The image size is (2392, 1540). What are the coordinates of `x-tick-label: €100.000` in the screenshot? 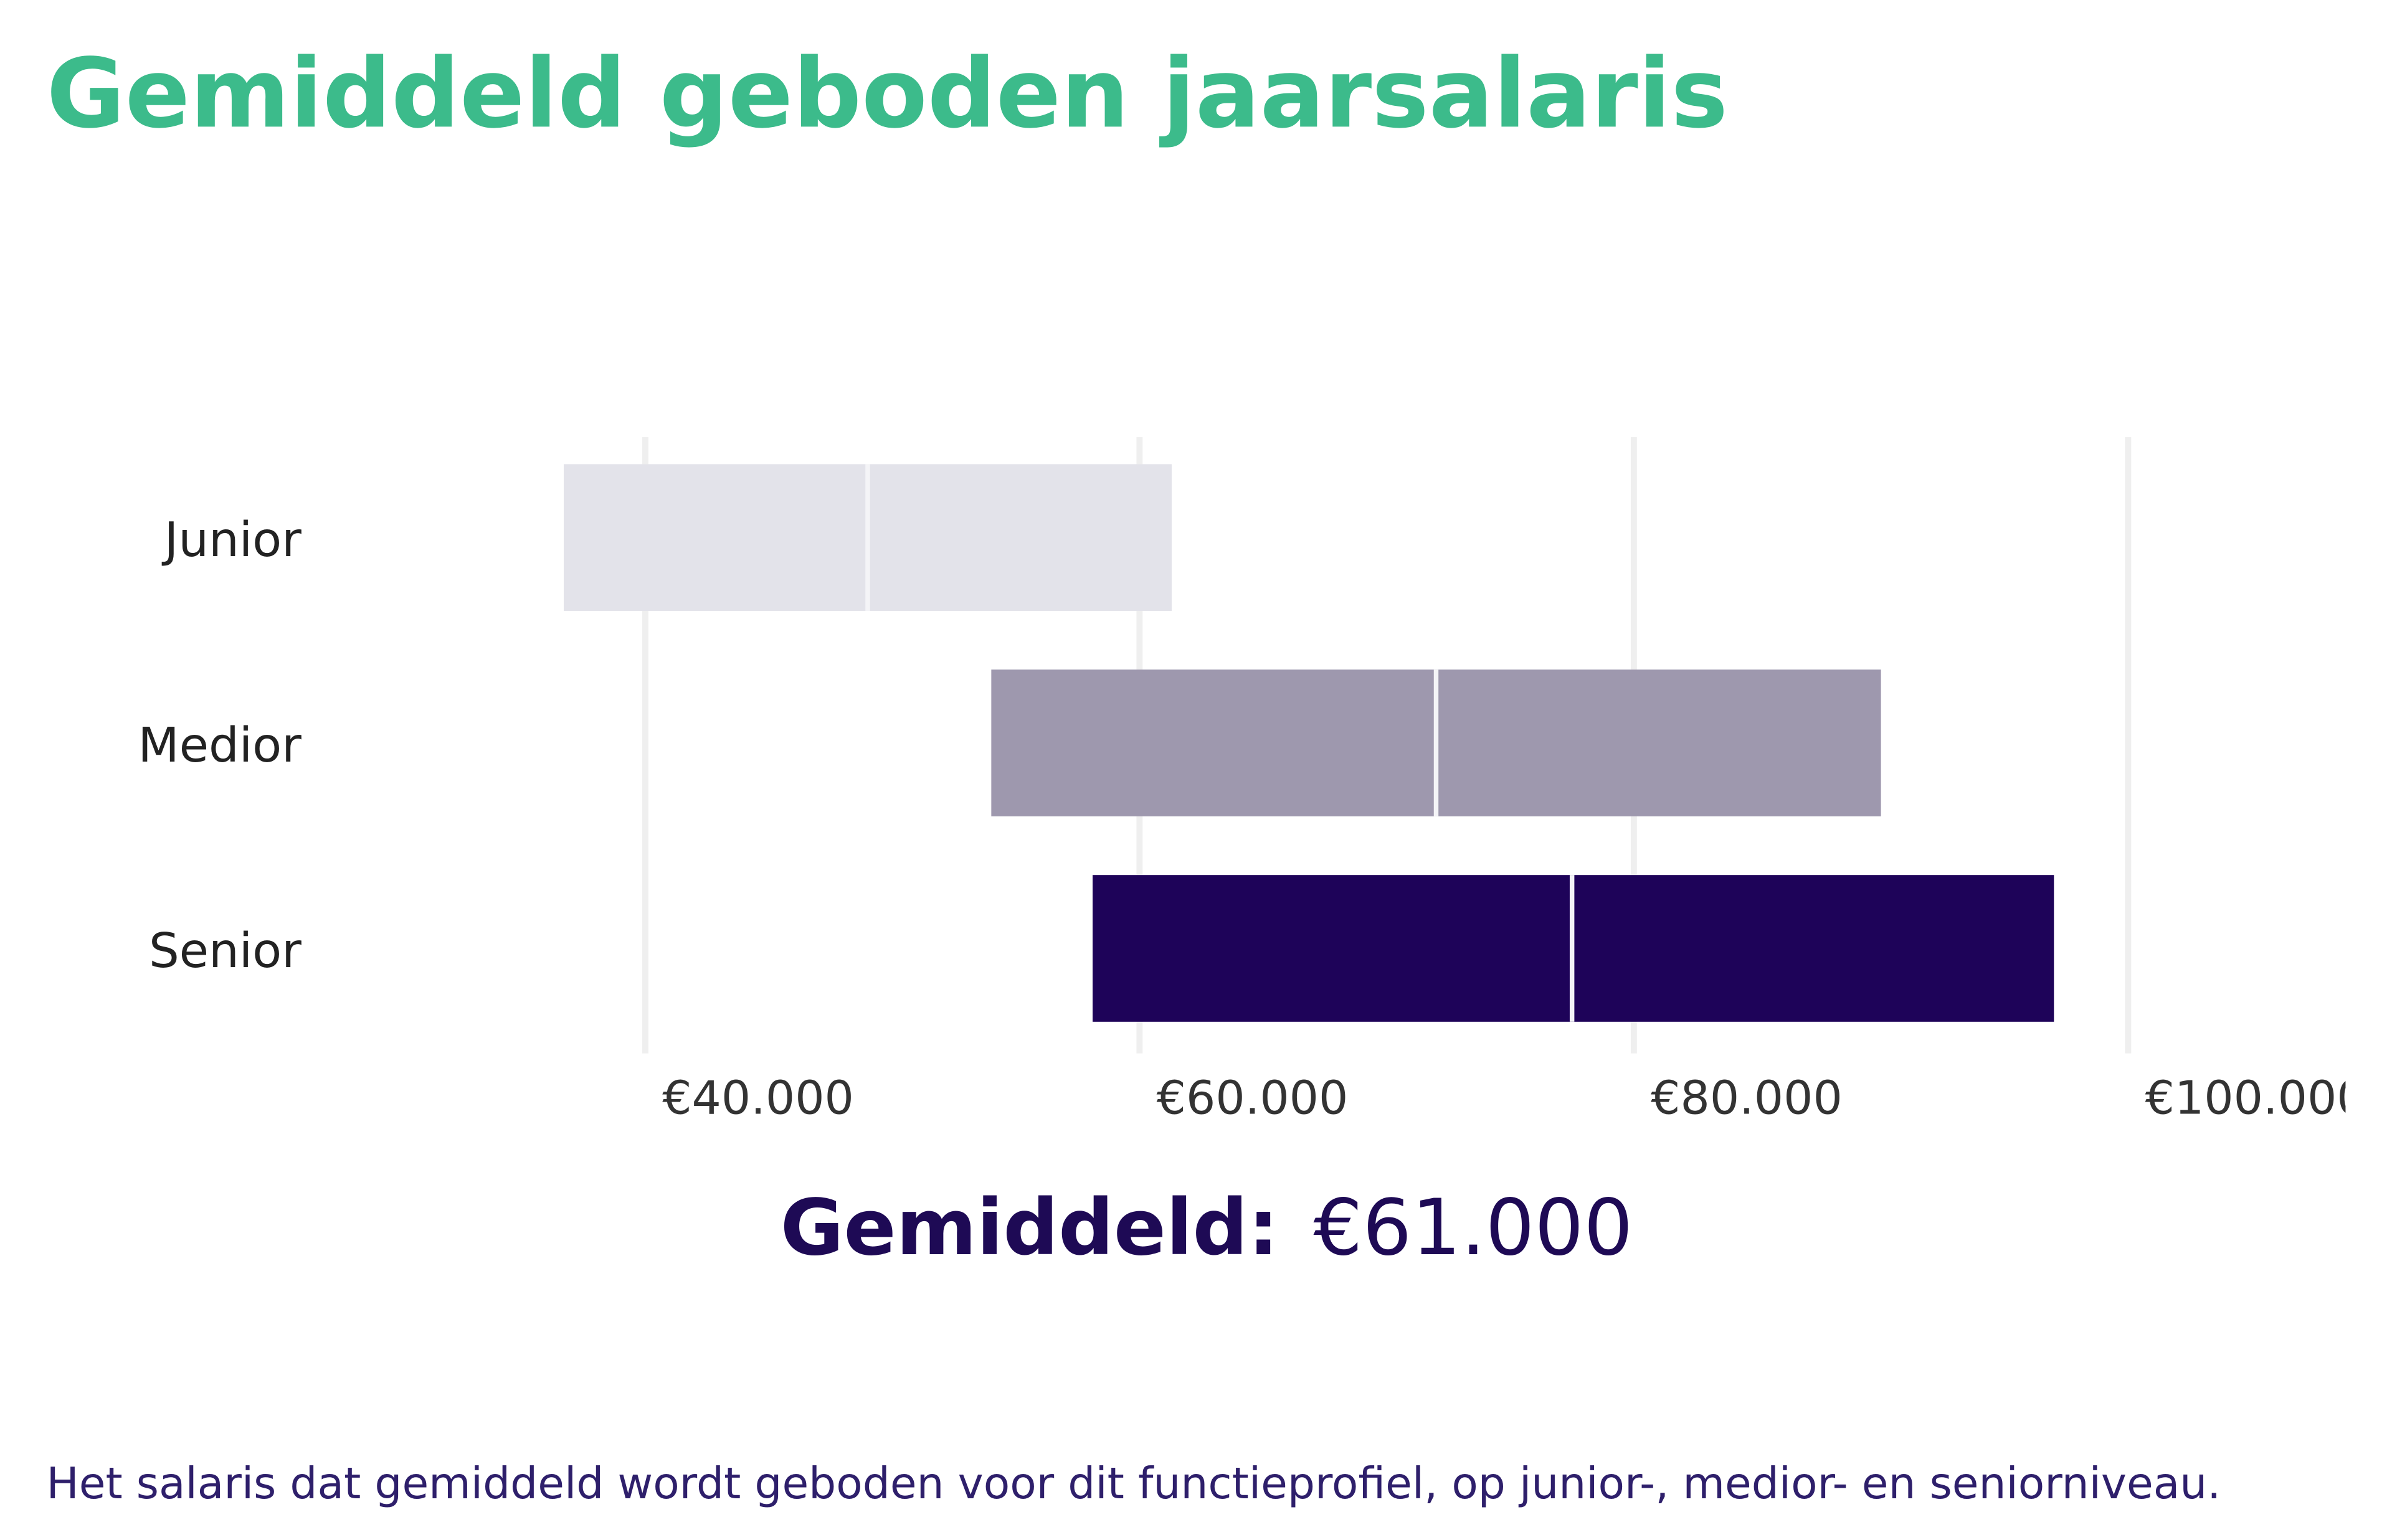 It's located at (2255, 1097).